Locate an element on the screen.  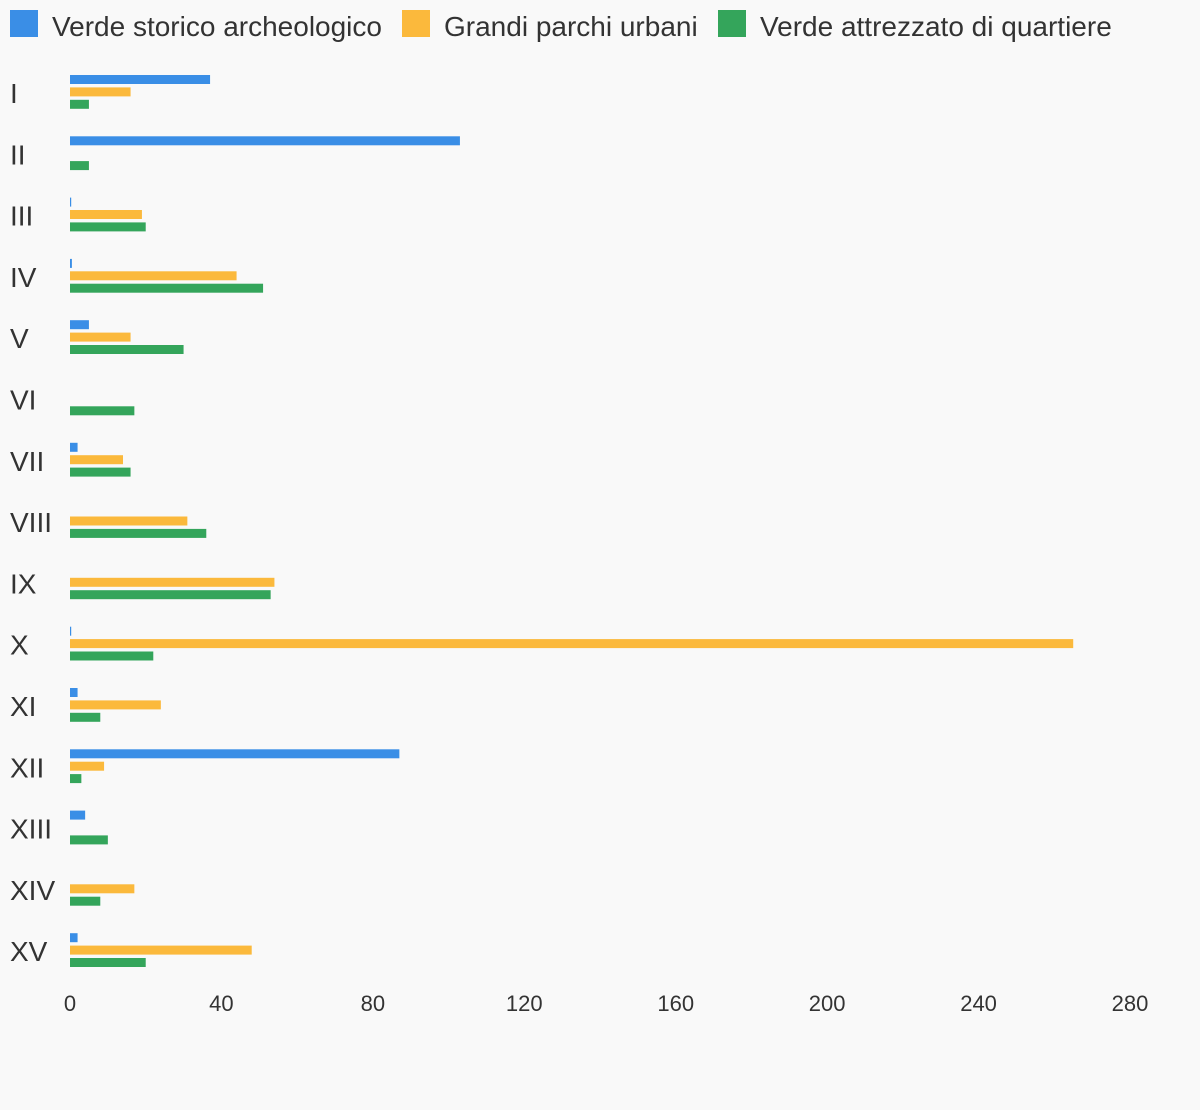
category-label: III is located at coordinates (21, 216).